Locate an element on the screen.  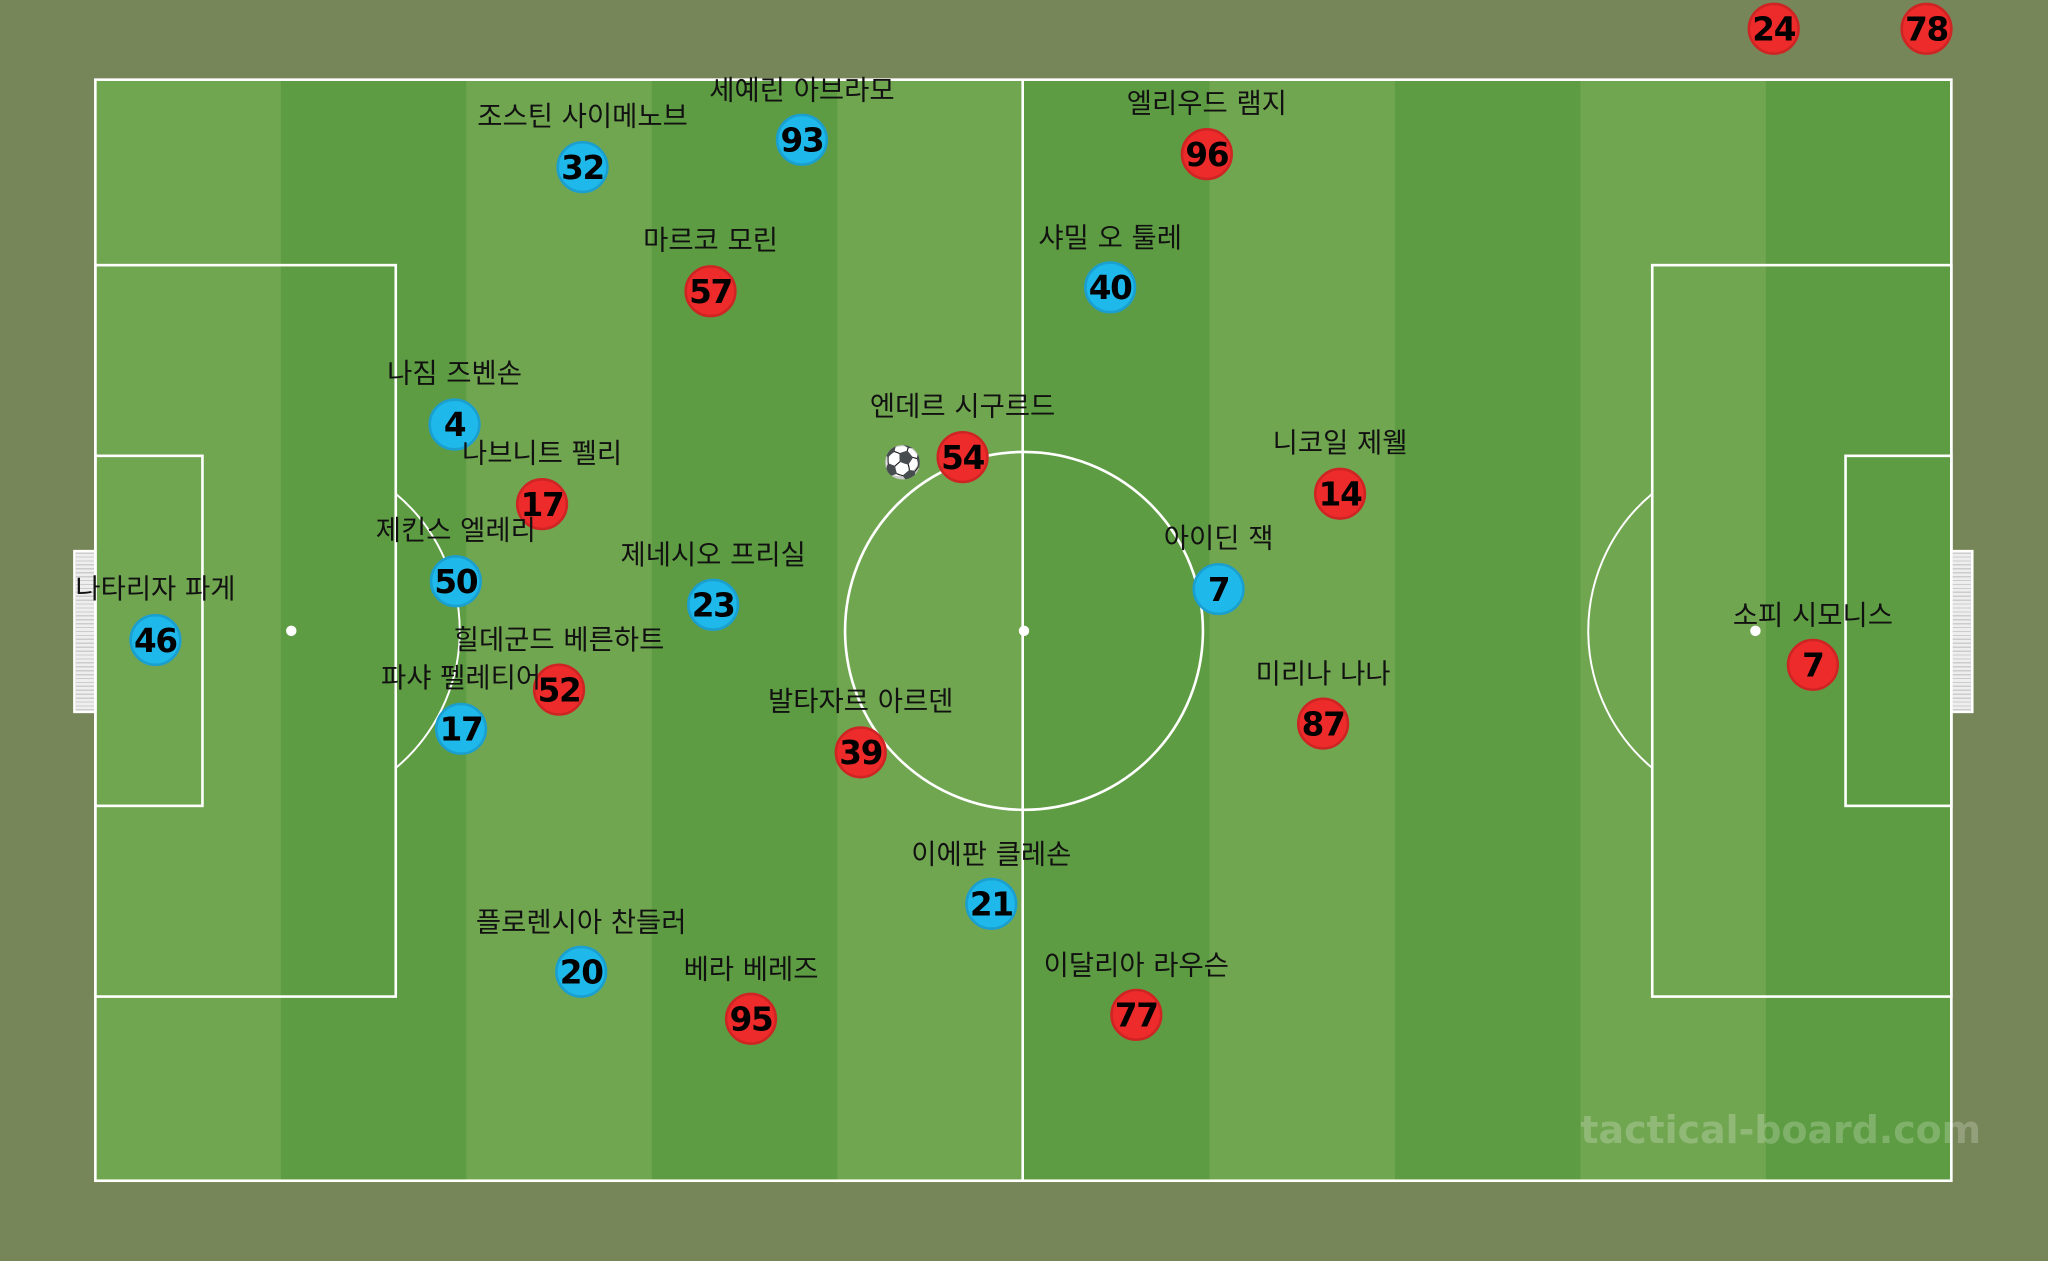
player-name: 세예린 아브라모 is located at coordinates (802, 90).